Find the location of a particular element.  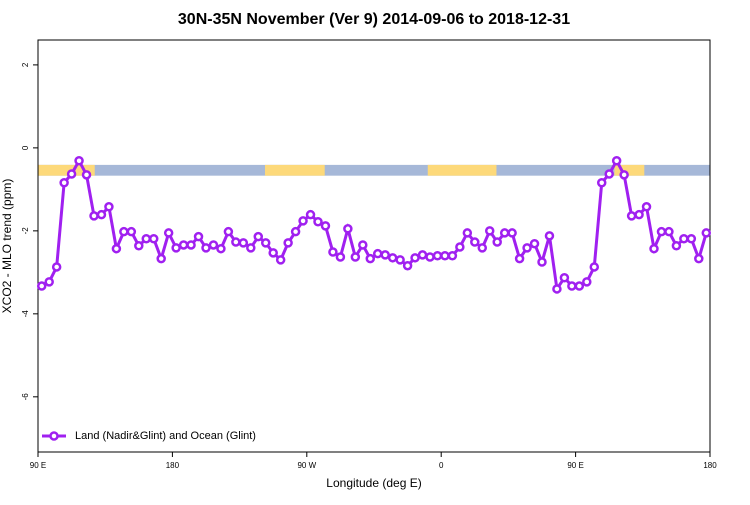

y-tick-label: 2 is located at coordinates (25, 64).